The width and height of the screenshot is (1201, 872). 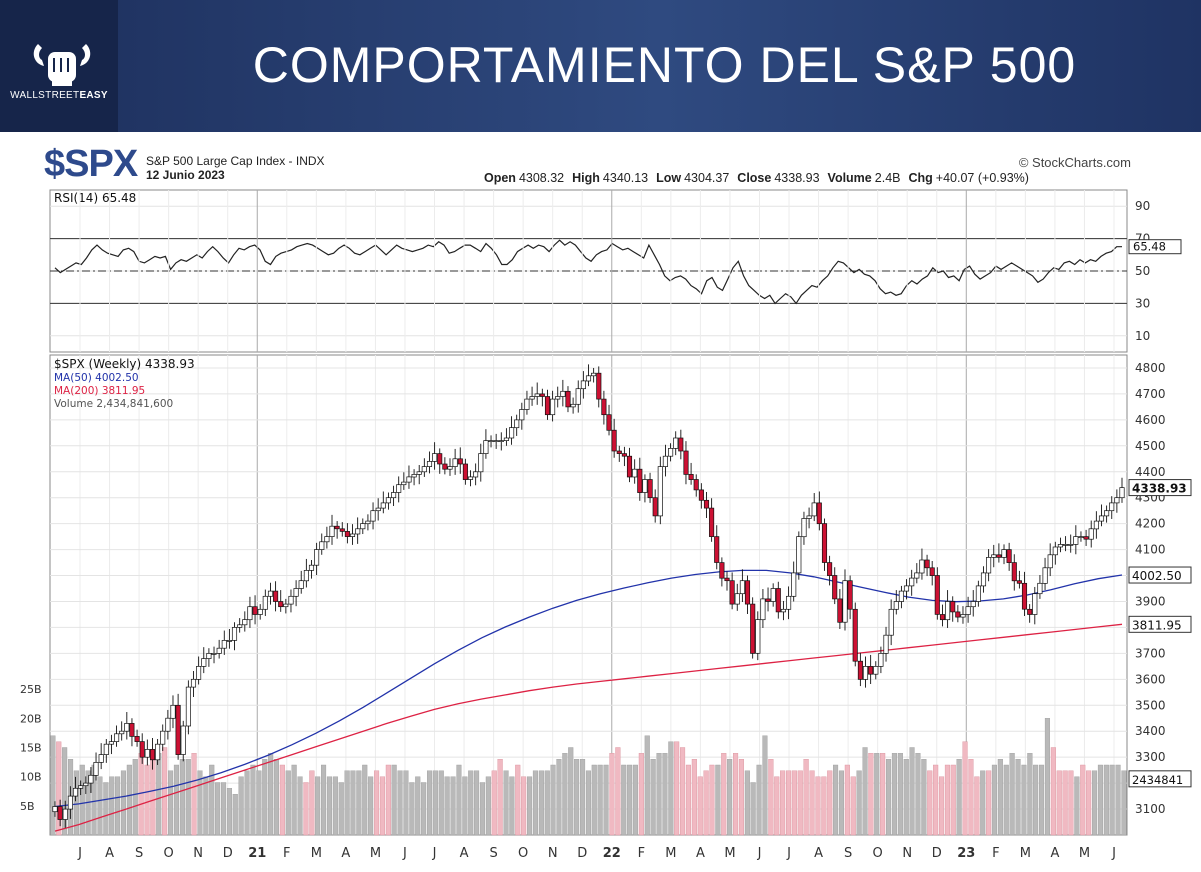 I want to click on ohlc-value: 4308.32, so click(x=541, y=178).